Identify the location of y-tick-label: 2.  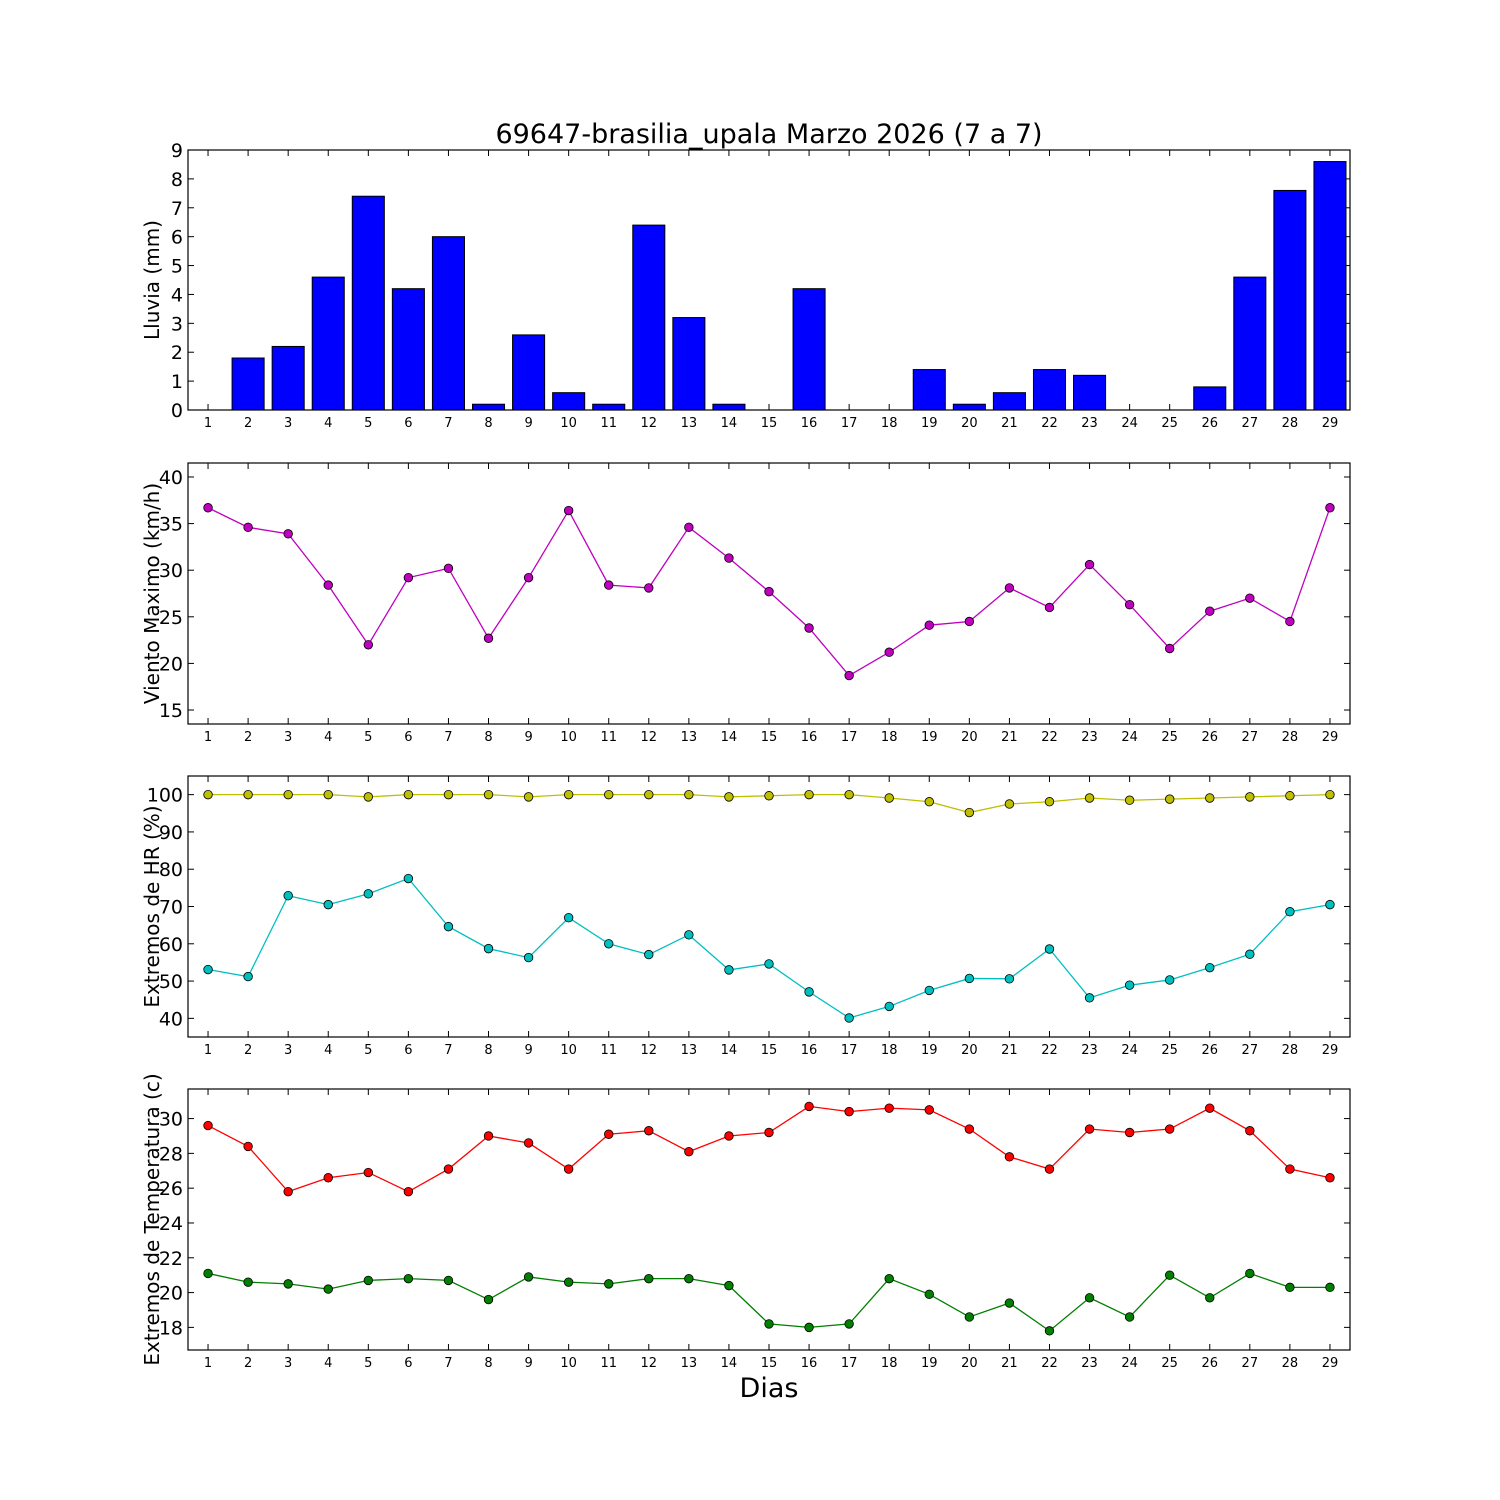
(177, 353).